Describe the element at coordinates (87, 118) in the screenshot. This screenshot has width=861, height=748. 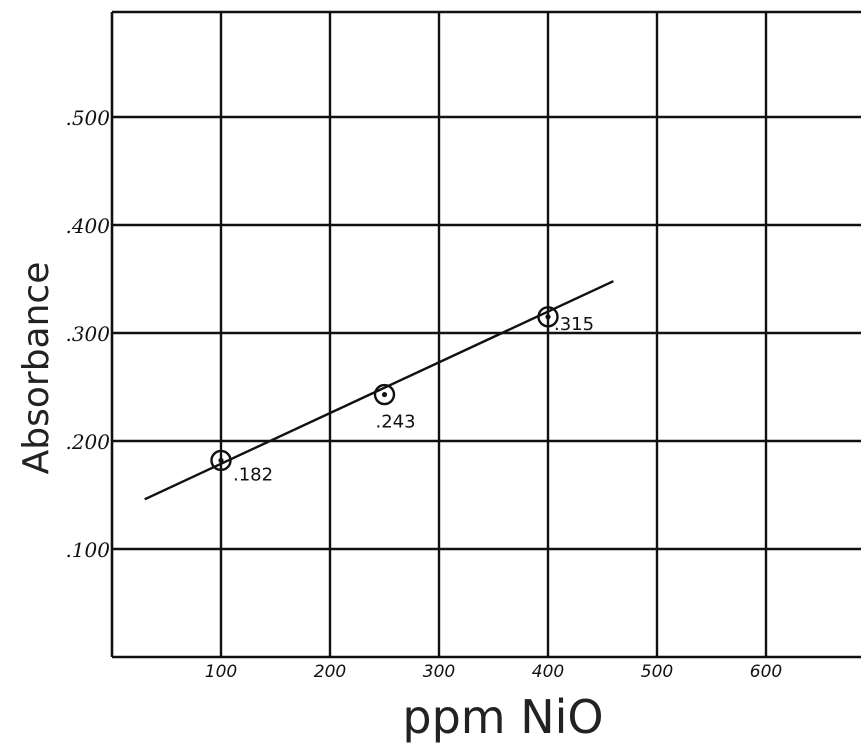
I see `y-tick-label: .500` at that location.